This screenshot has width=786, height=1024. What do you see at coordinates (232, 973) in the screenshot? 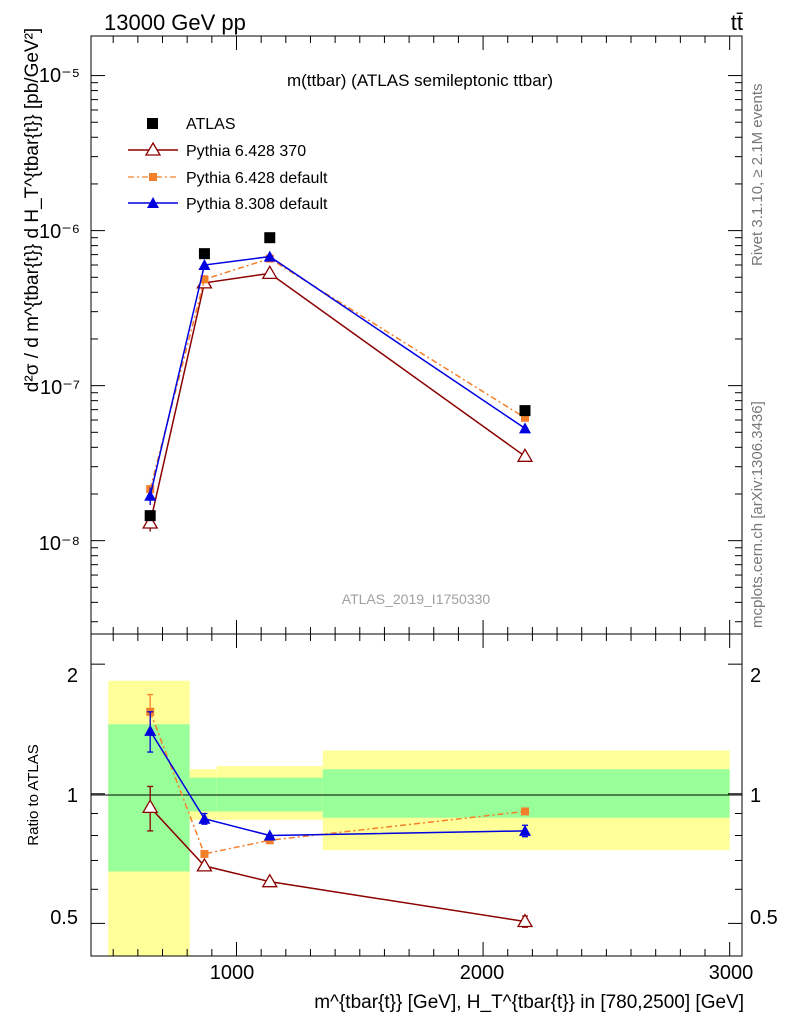
I see `xtick-label: 1000` at bounding box center [232, 973].